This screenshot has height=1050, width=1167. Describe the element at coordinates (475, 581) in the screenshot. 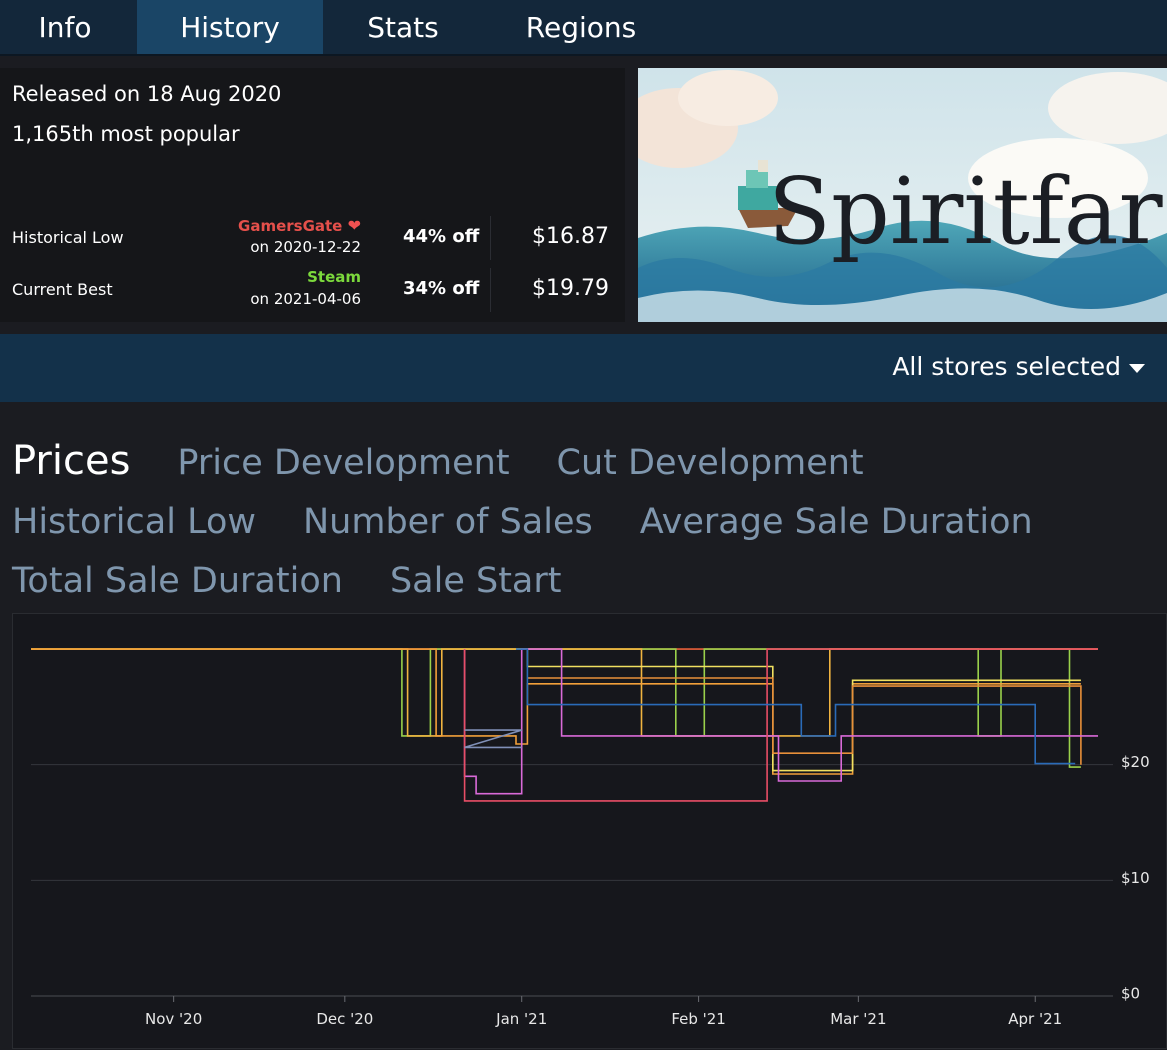

I see `chart-nav-sale-start: Sale Start` at that location.